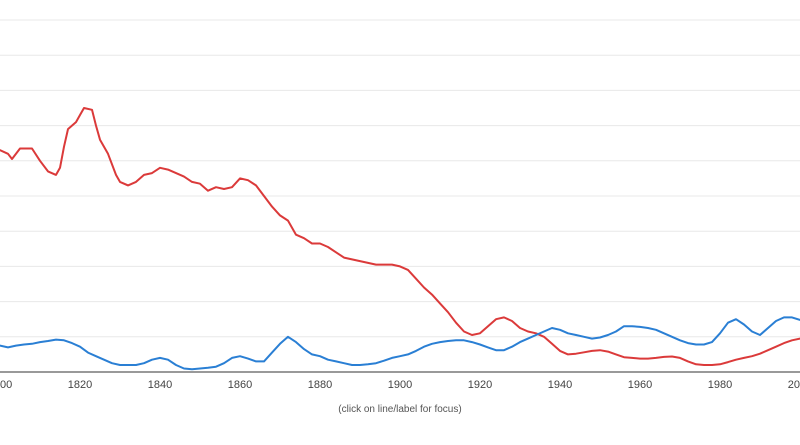 The image size is (800, 445). I want to click on focus-hint: (click on line/label for focus), so click(400, 409).